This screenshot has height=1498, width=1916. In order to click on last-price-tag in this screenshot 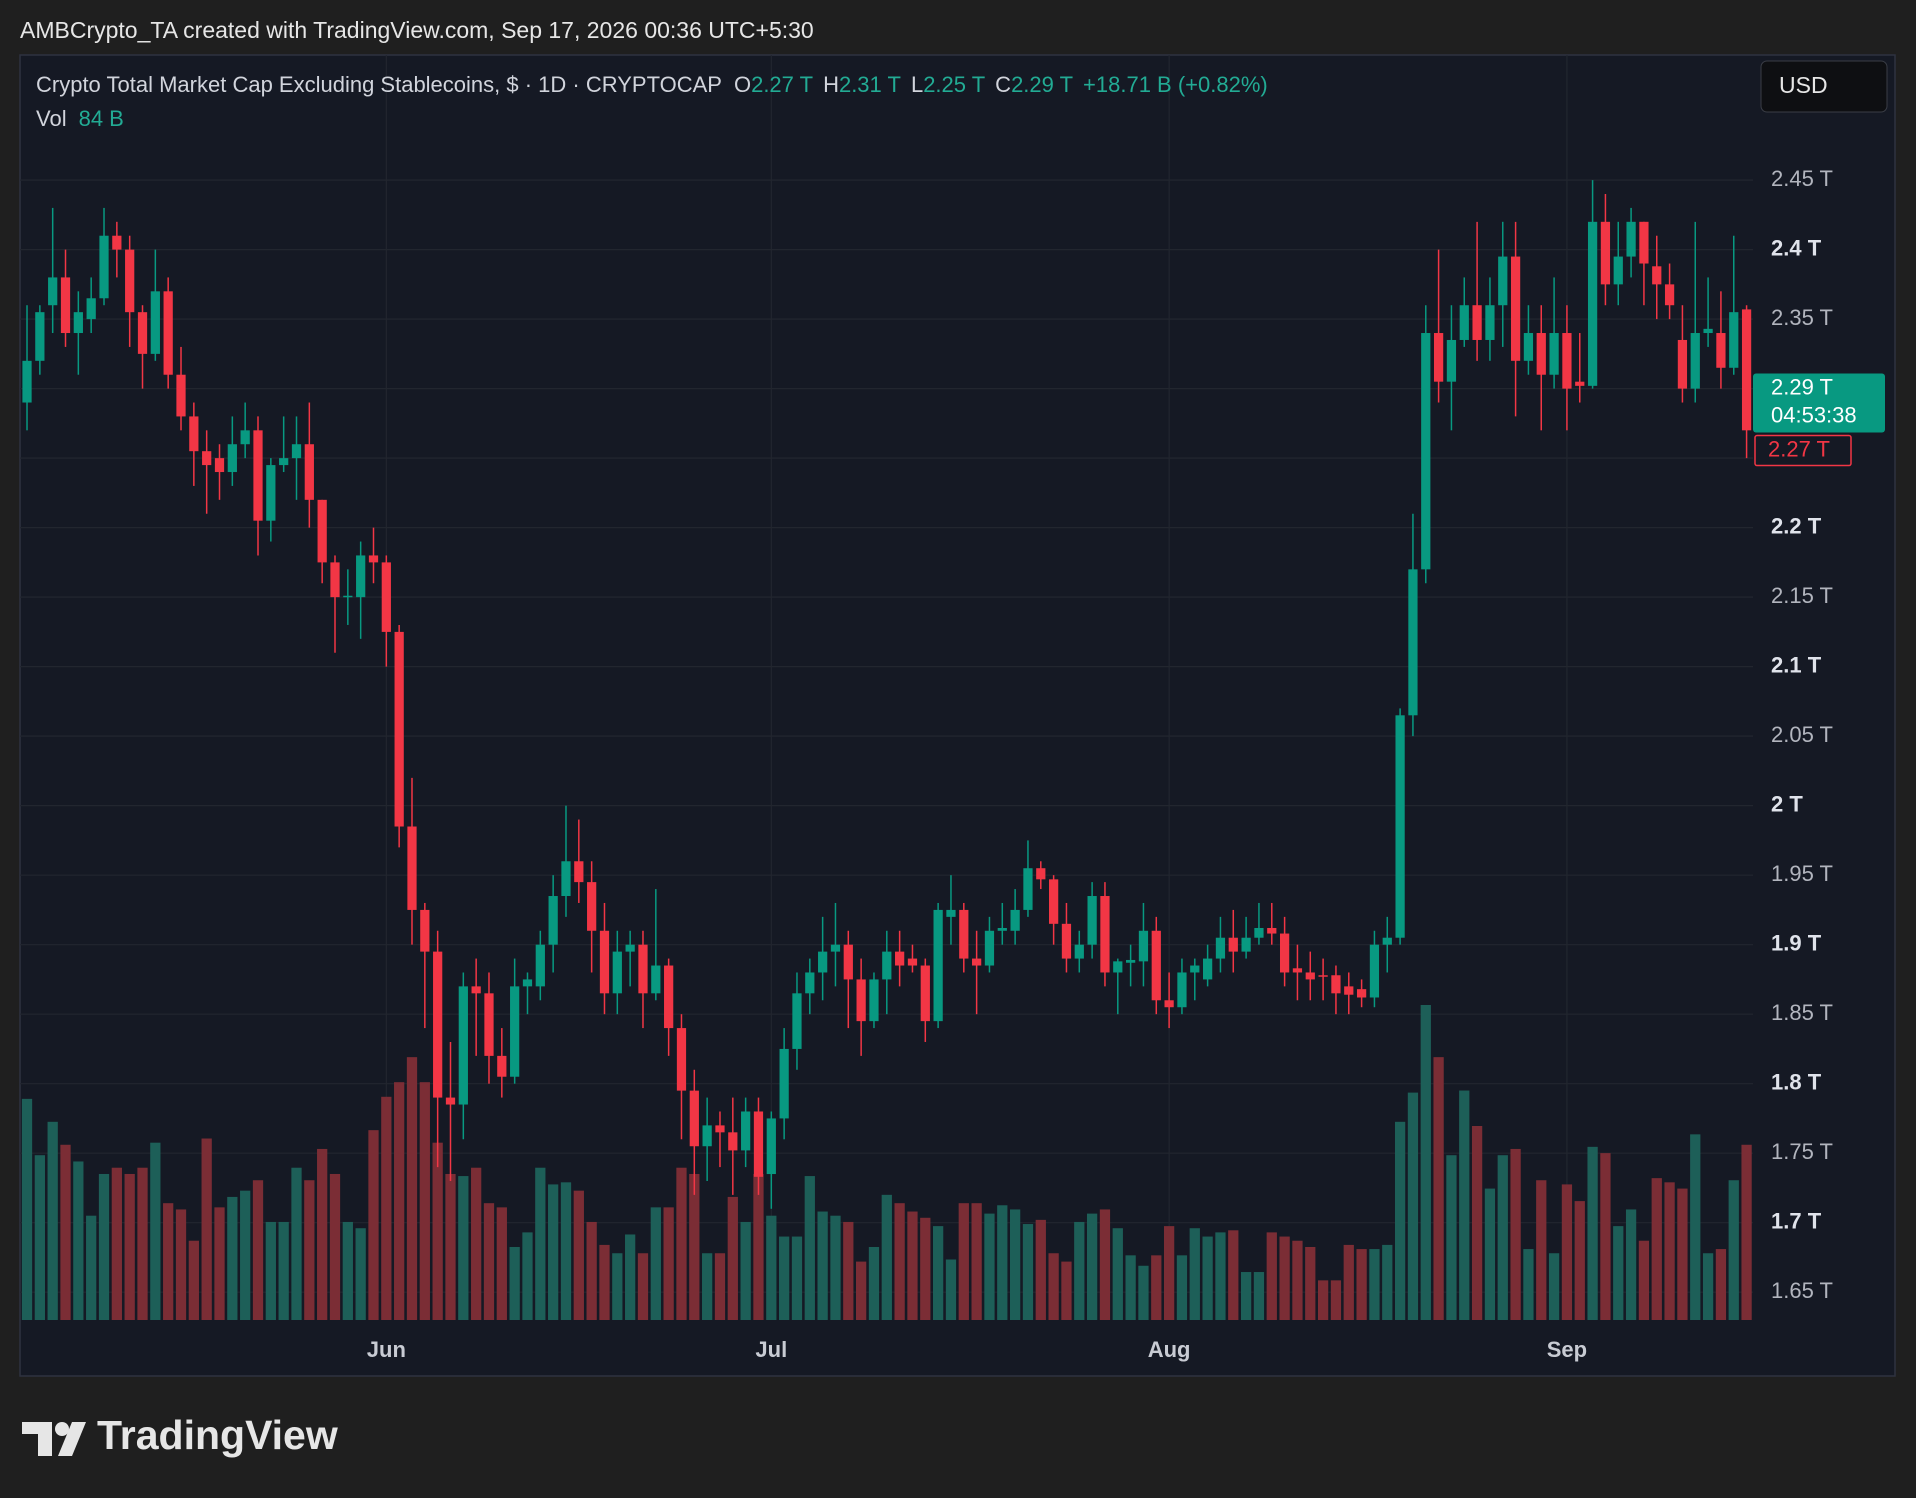, I will do `click(1819, 403)`.